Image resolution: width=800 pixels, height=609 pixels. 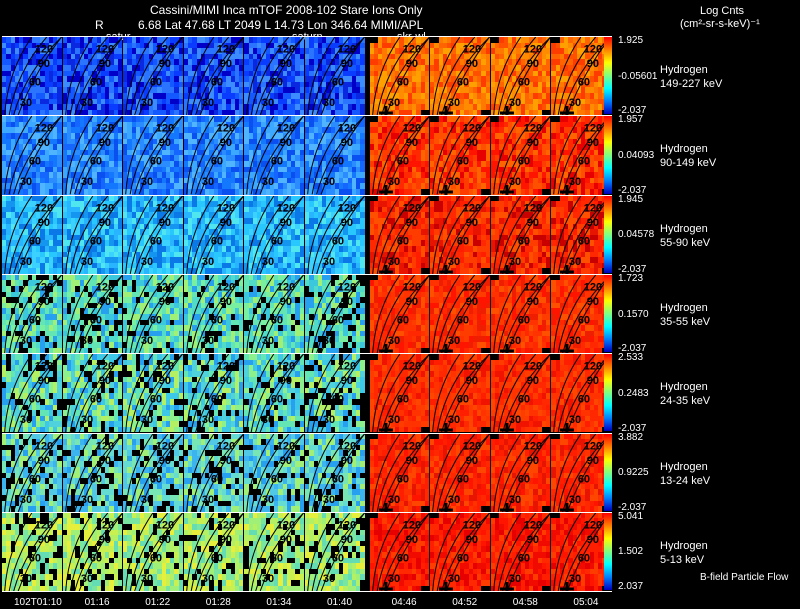 I want to click on units-title: Log Cnts, so click(x=722, y=11).